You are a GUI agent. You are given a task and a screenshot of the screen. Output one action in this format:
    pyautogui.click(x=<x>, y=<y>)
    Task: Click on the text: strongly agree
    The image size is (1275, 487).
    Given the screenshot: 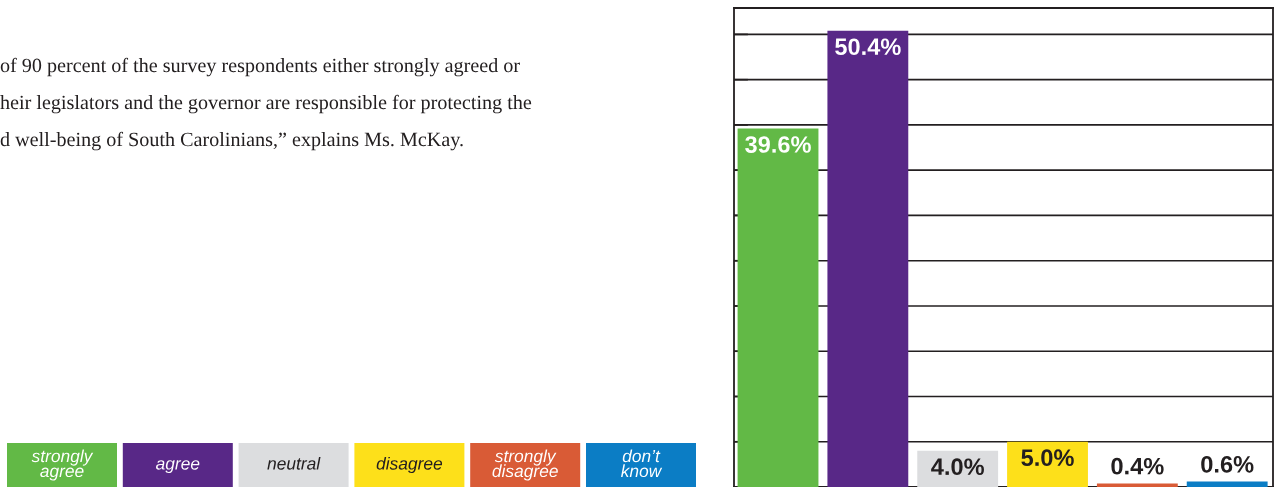 What is the action you would take?
    pyautogui.click(x=62, y=465)
    